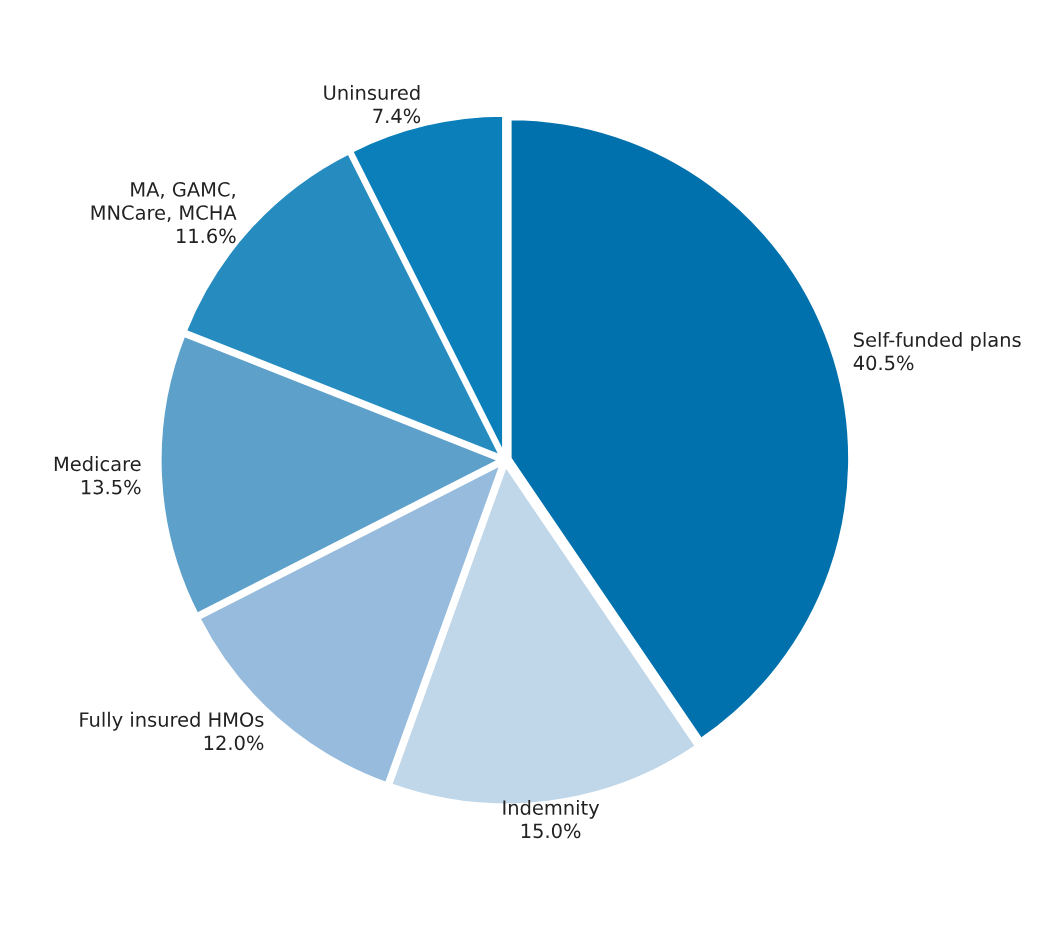 The image size is (1057, 930). Describe the element at coordinates (372, 92) in the screenshot. I see `slice-label: Uninsured` at that location.